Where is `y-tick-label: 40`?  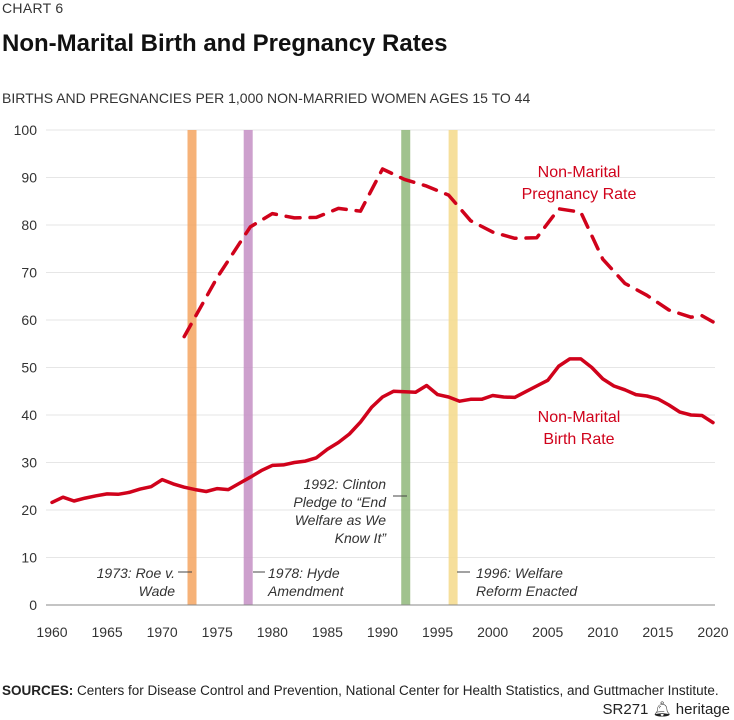 y-tick-label: 40 is located at coordinates (29, 415).